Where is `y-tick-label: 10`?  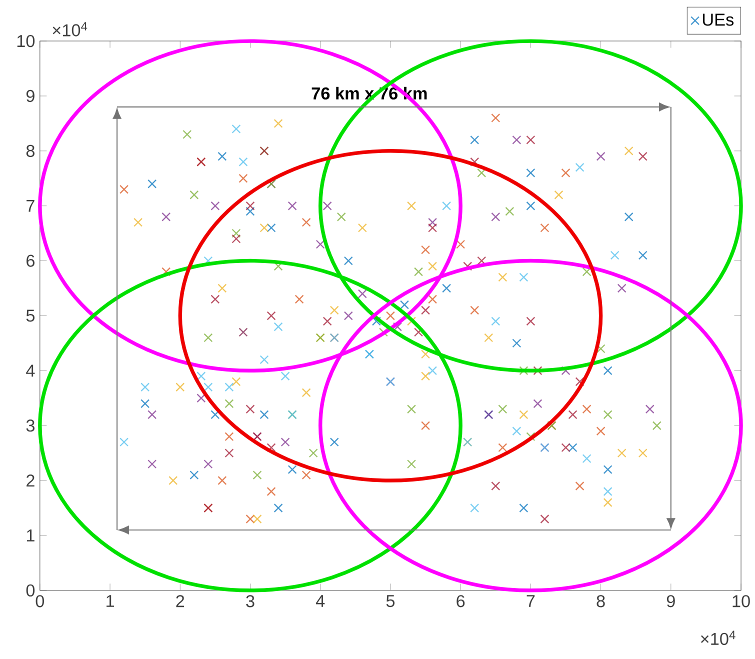
y-tick-label: 10 is located at coordinates (26, 40).